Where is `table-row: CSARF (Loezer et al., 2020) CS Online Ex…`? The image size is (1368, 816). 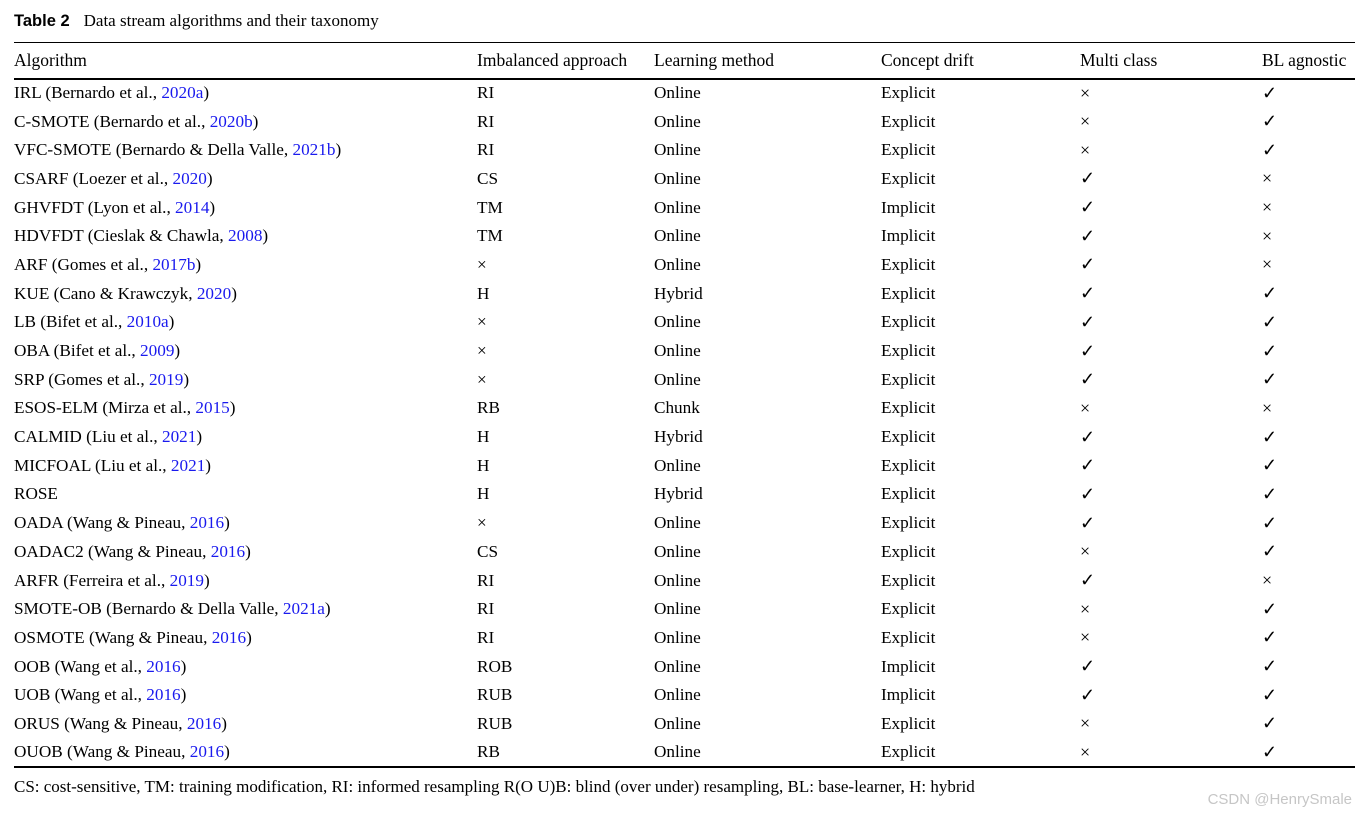
table-row: CSARF (Loezer et al., 2020) CS Online Ex… is located at coordinates (684, 179).